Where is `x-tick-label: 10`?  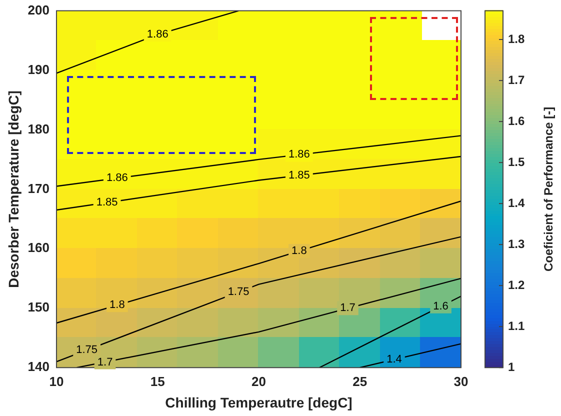 x-tick-label: 10 is located at coordinates (56, 381).